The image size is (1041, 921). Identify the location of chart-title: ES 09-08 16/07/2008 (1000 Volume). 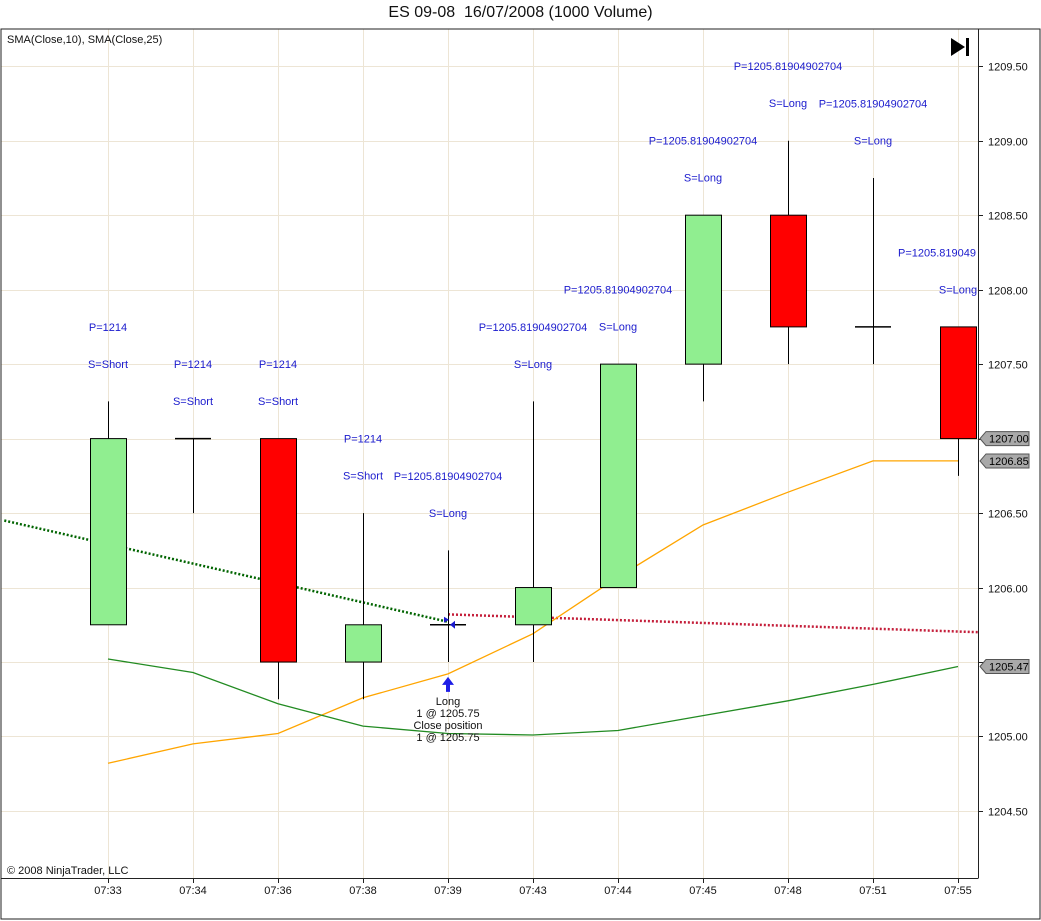
(520, 12).